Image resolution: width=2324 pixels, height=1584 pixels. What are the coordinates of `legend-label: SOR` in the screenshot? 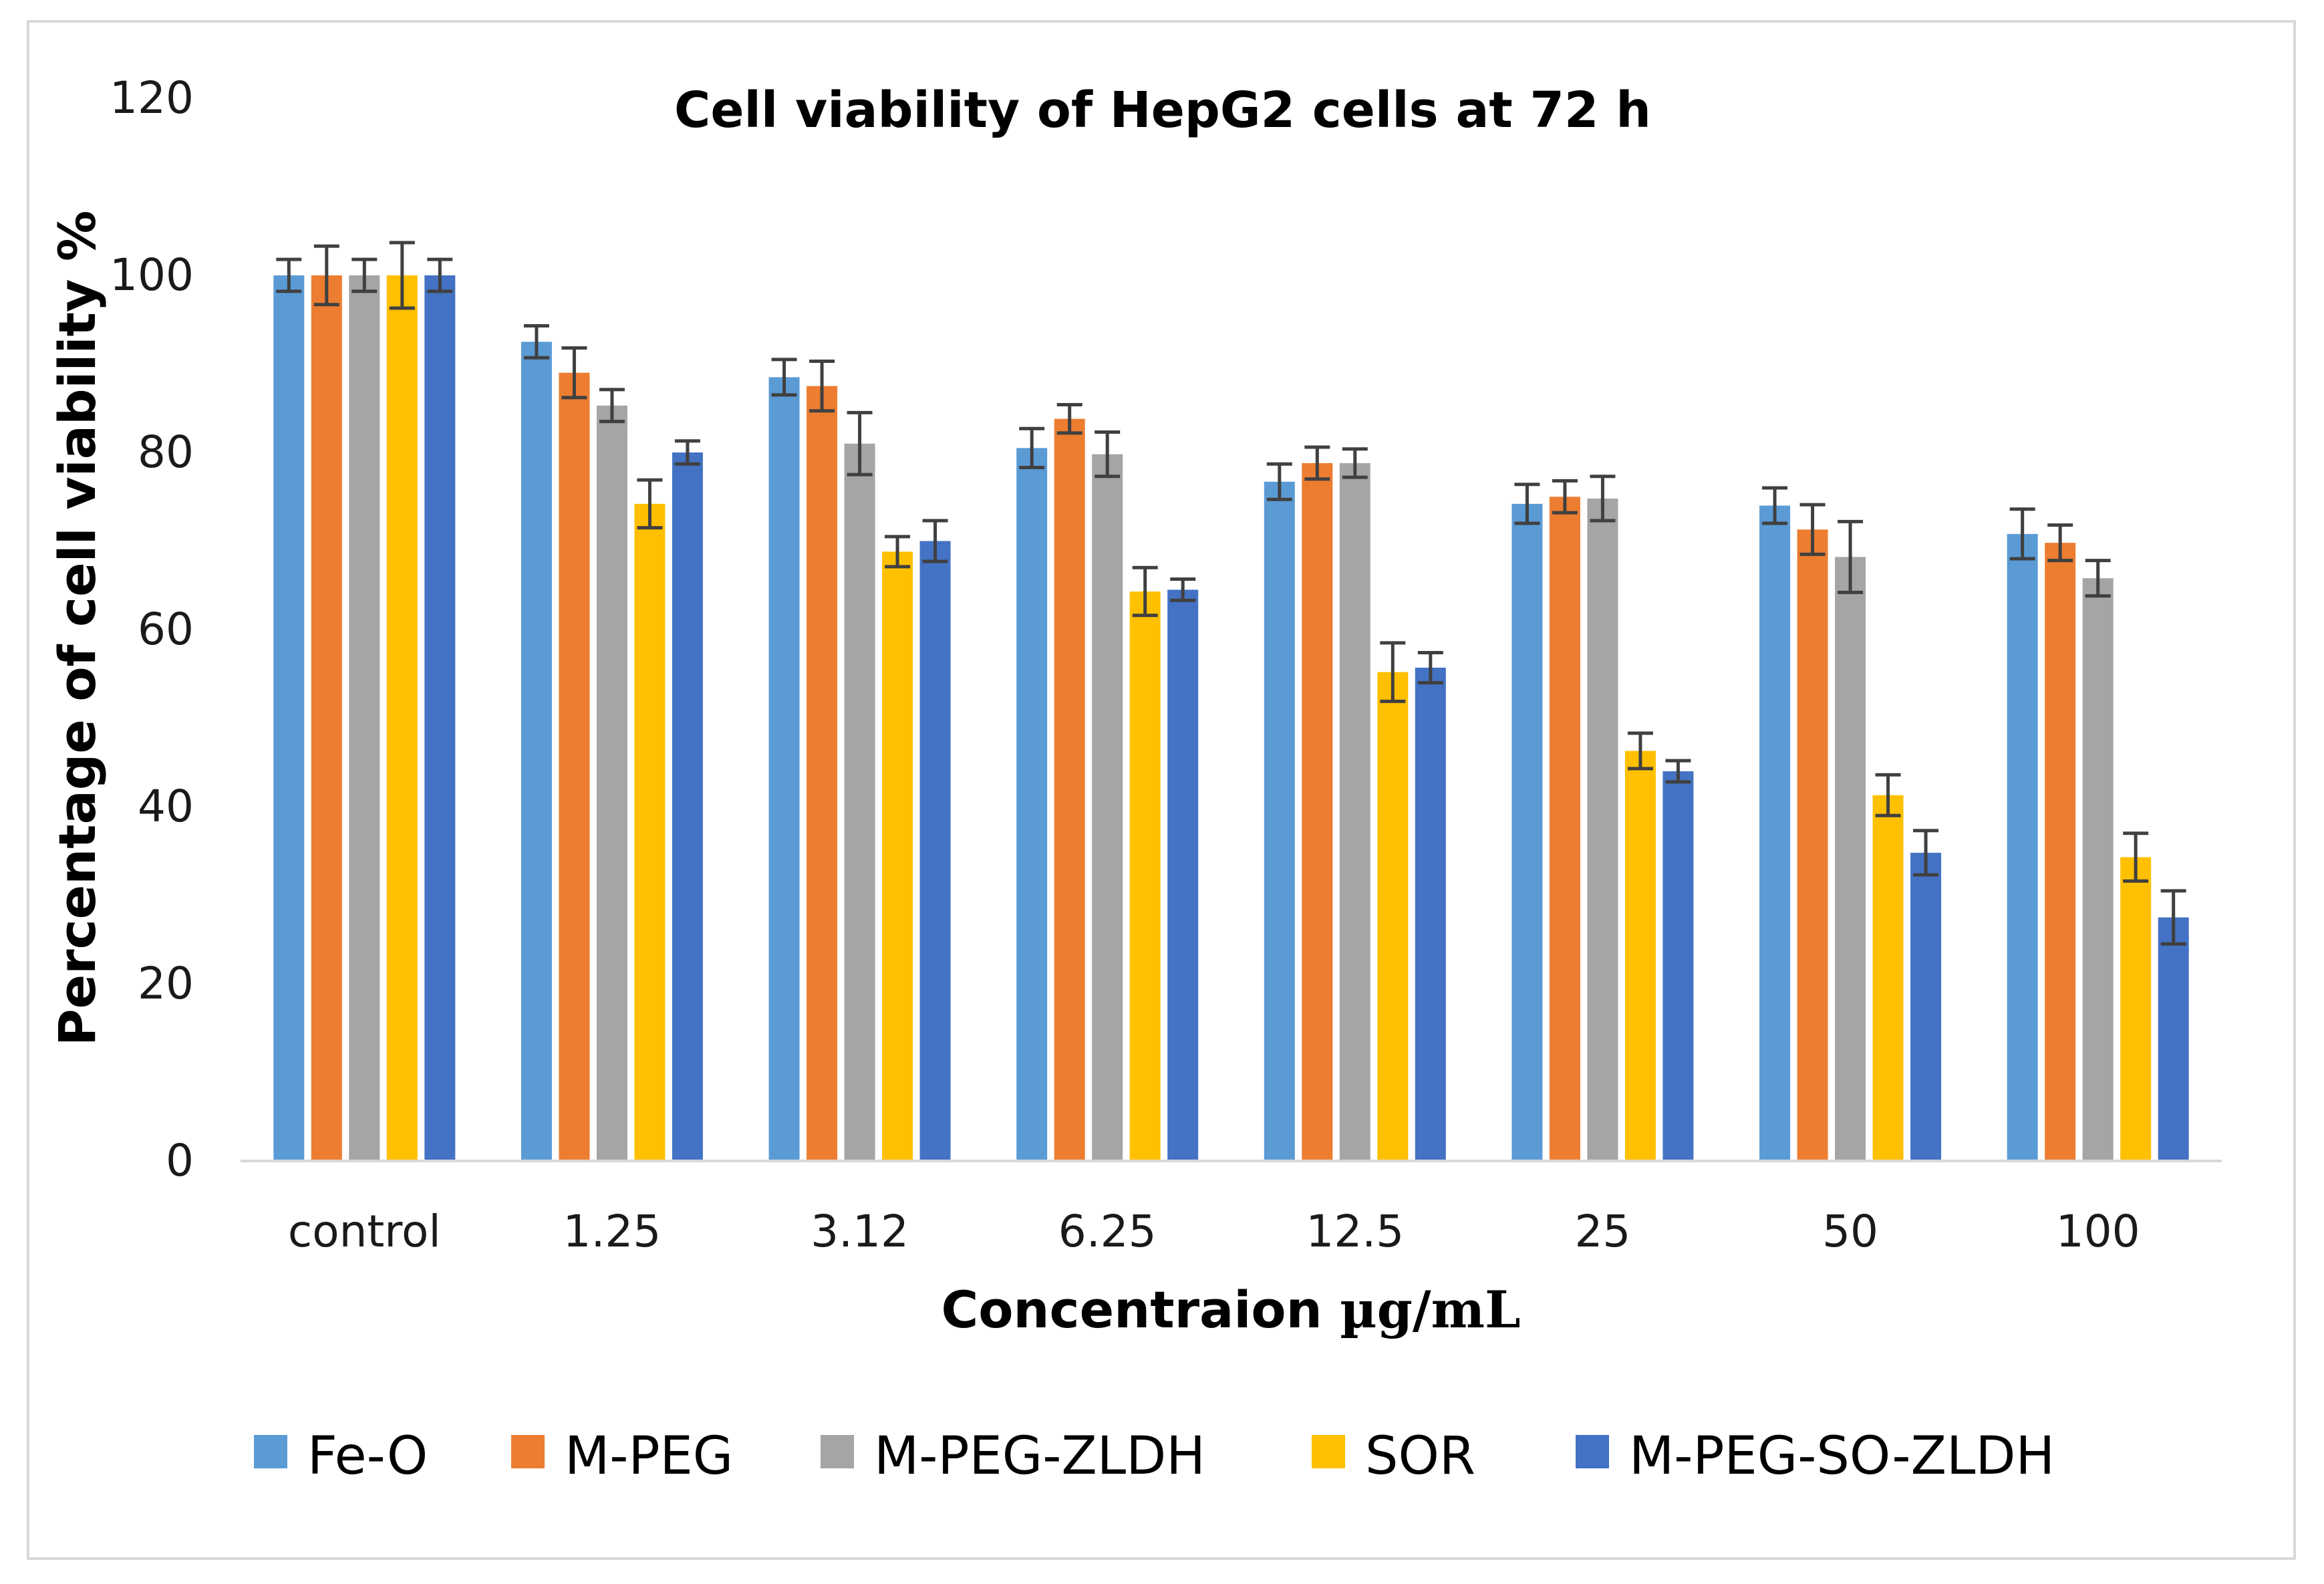 It's located at (1420, 1456).